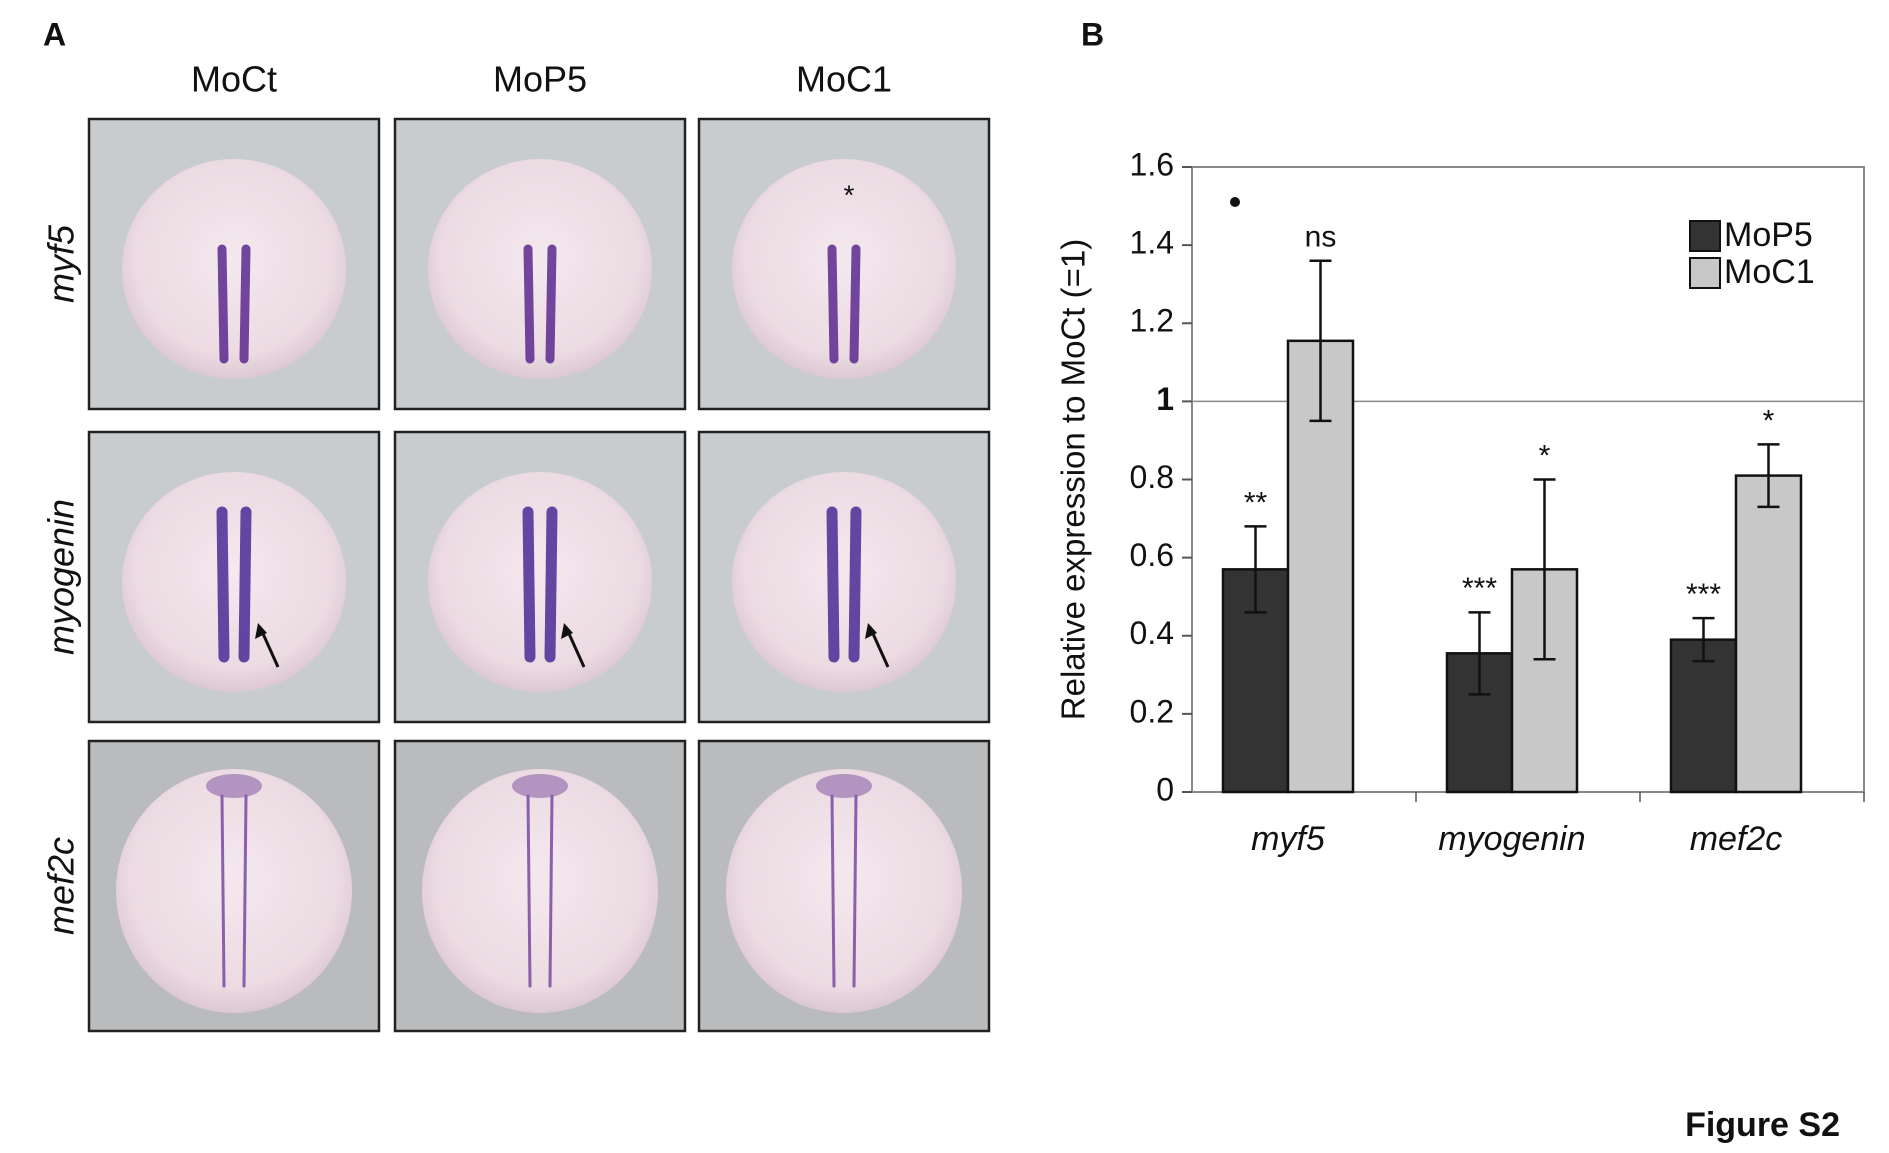 The image size is (1889, 1153). Describe the element at coordinates (1165, 399) in the screenshot. I see `y-tick-label: 1` at that location.